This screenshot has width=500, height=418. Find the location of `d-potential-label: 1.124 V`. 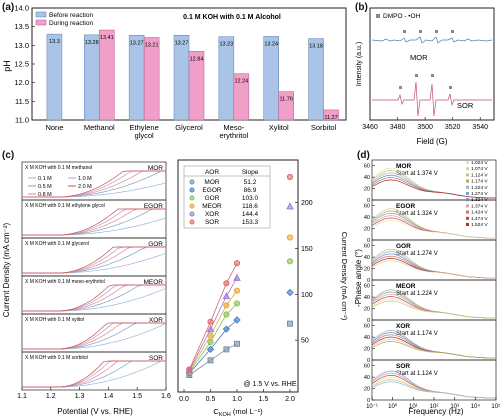

d-potential-label: 1.124 V is located at coordinates (479, 175).